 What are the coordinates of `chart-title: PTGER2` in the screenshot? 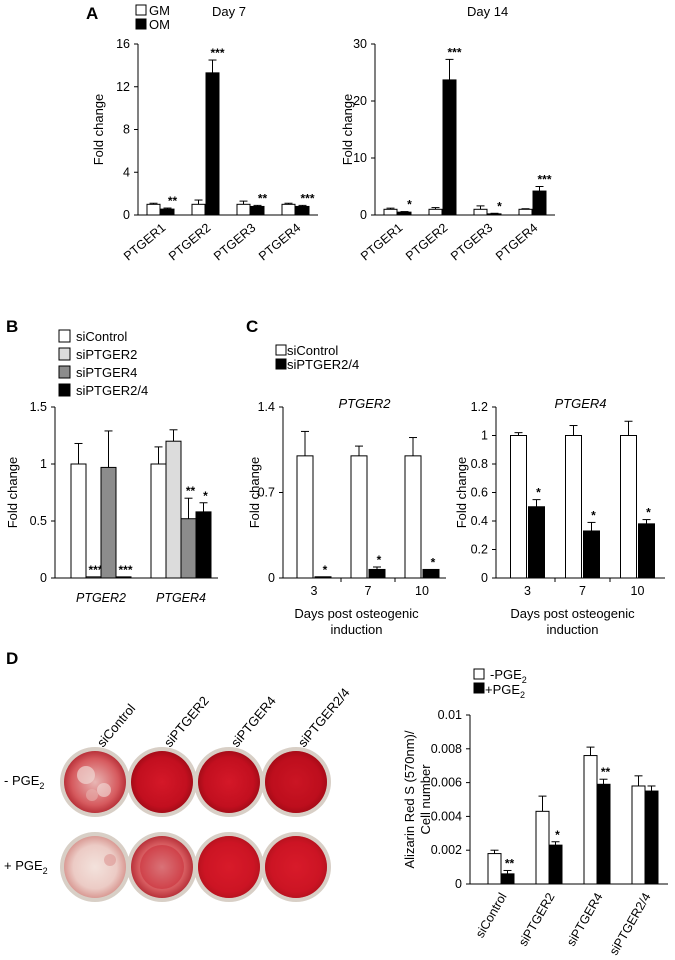 It's located at (364, 403).